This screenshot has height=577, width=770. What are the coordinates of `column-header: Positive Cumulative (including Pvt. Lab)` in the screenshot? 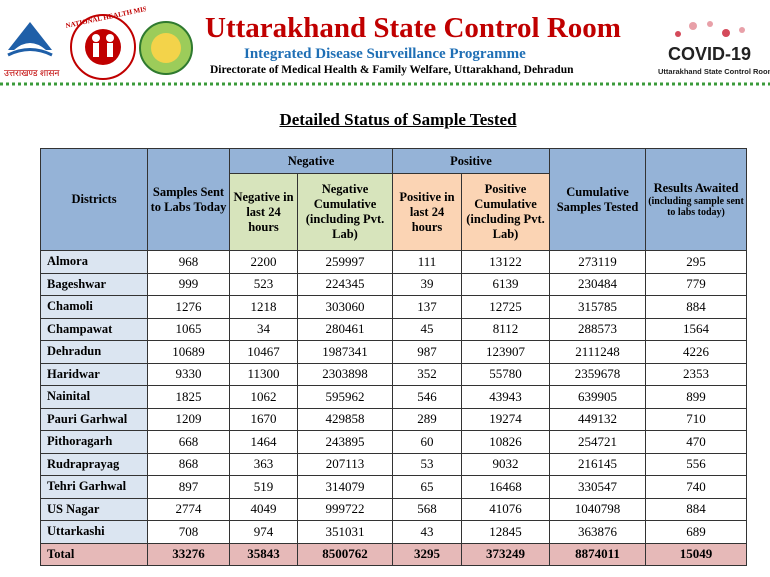 It's located at (505, 212).